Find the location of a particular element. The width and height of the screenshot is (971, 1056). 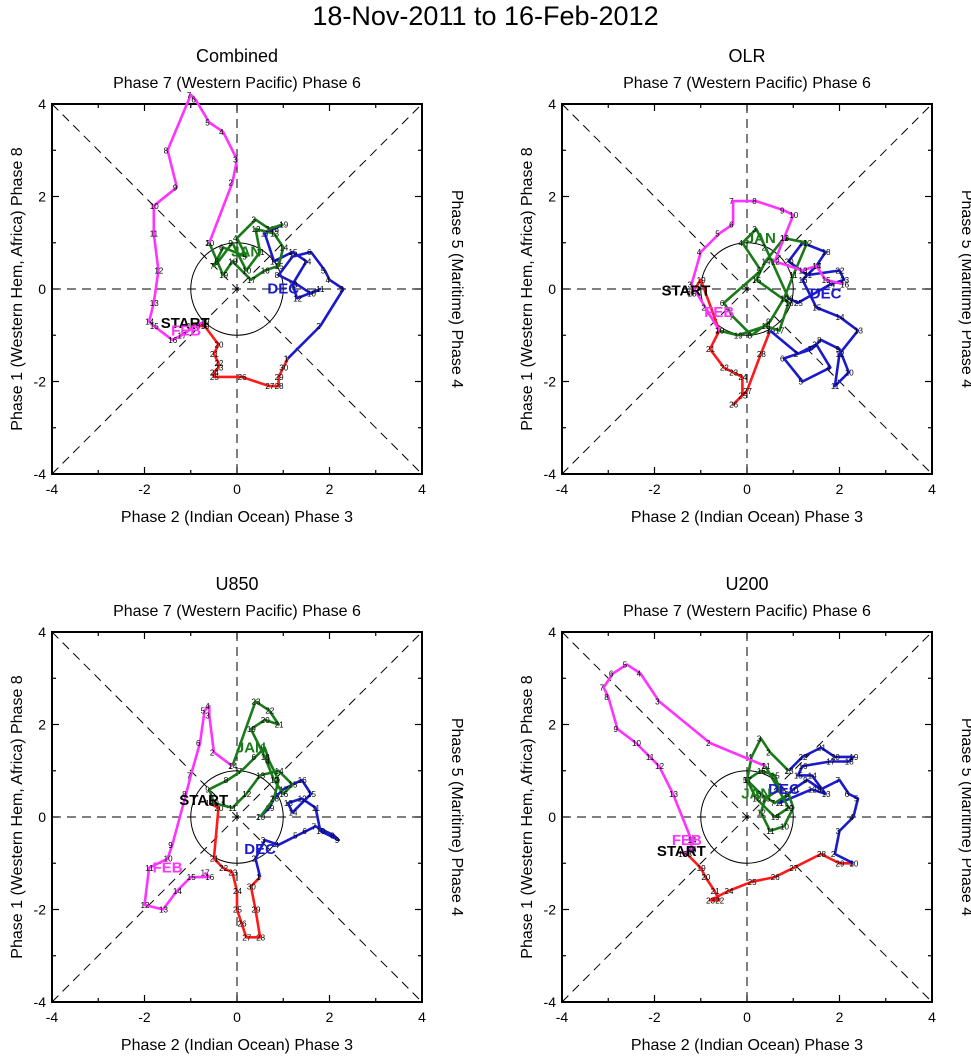

point-label: 14 is located at coordinates (177, 891).